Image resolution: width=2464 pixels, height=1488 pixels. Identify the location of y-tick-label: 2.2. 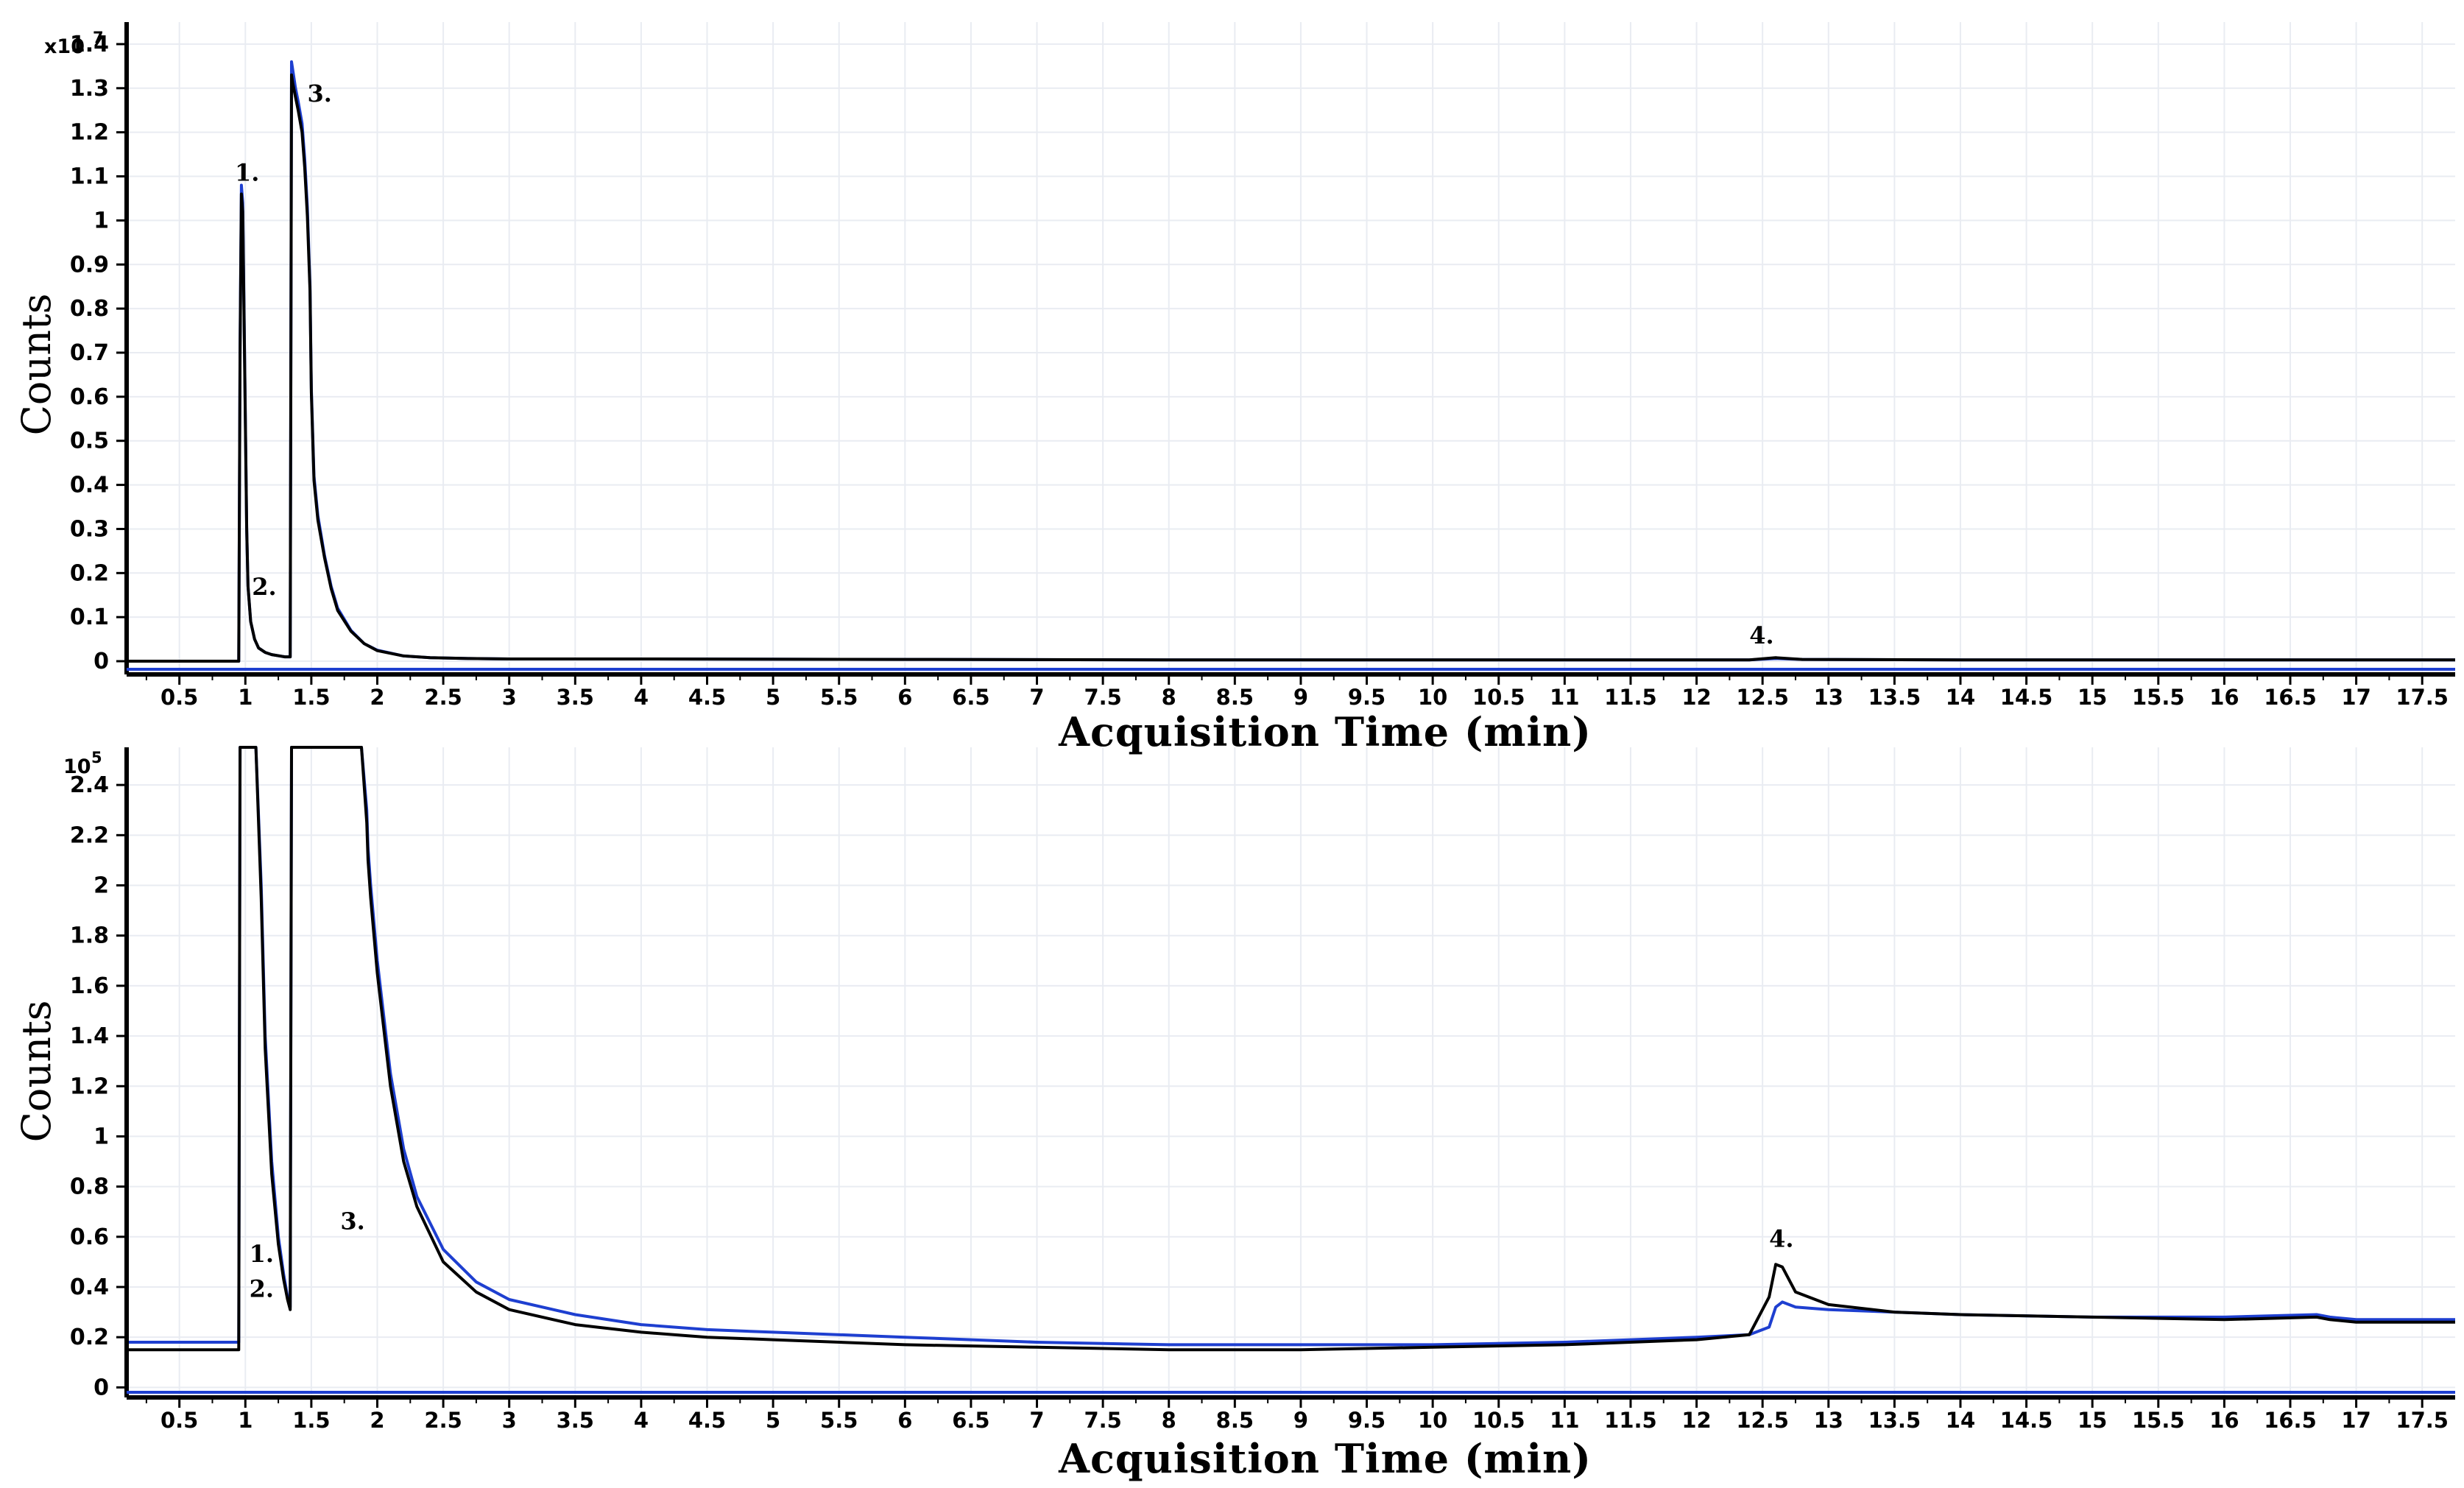
(89, 835).